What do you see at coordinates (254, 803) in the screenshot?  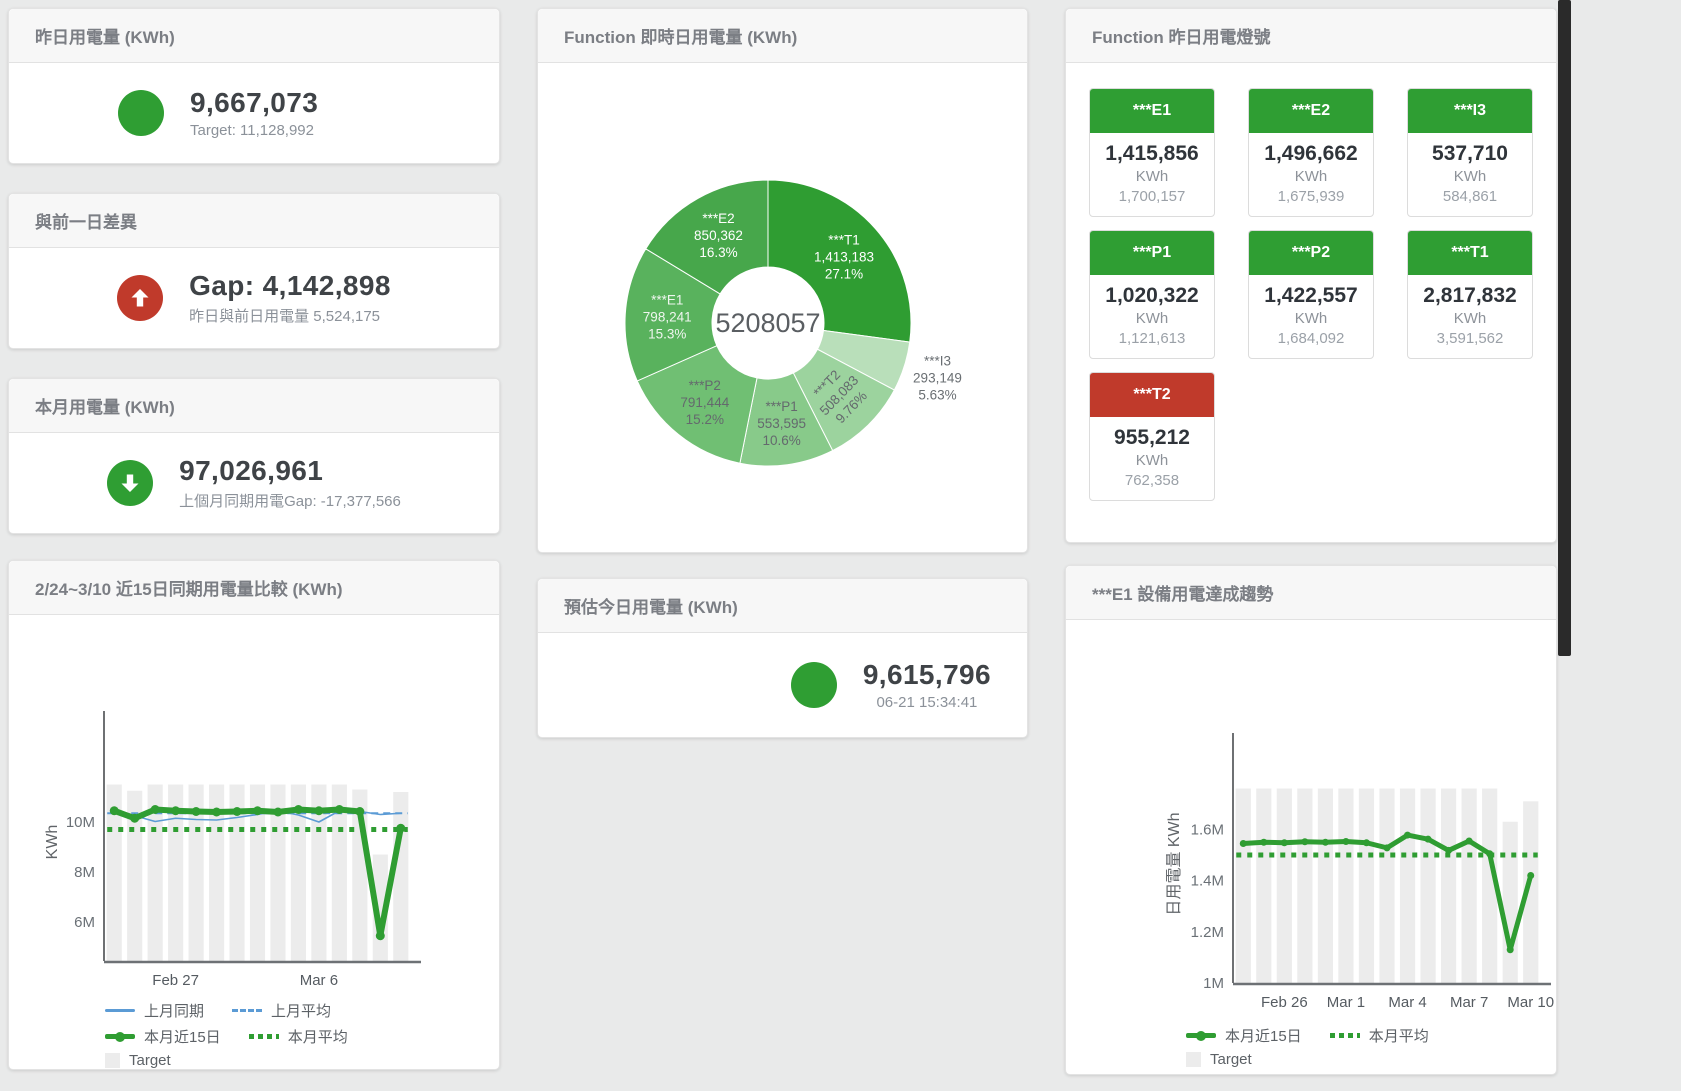 I see `compare-chart: 6M 8M 10M Feb 27 Mar 6 KWh` at bounding box center [254, 803].